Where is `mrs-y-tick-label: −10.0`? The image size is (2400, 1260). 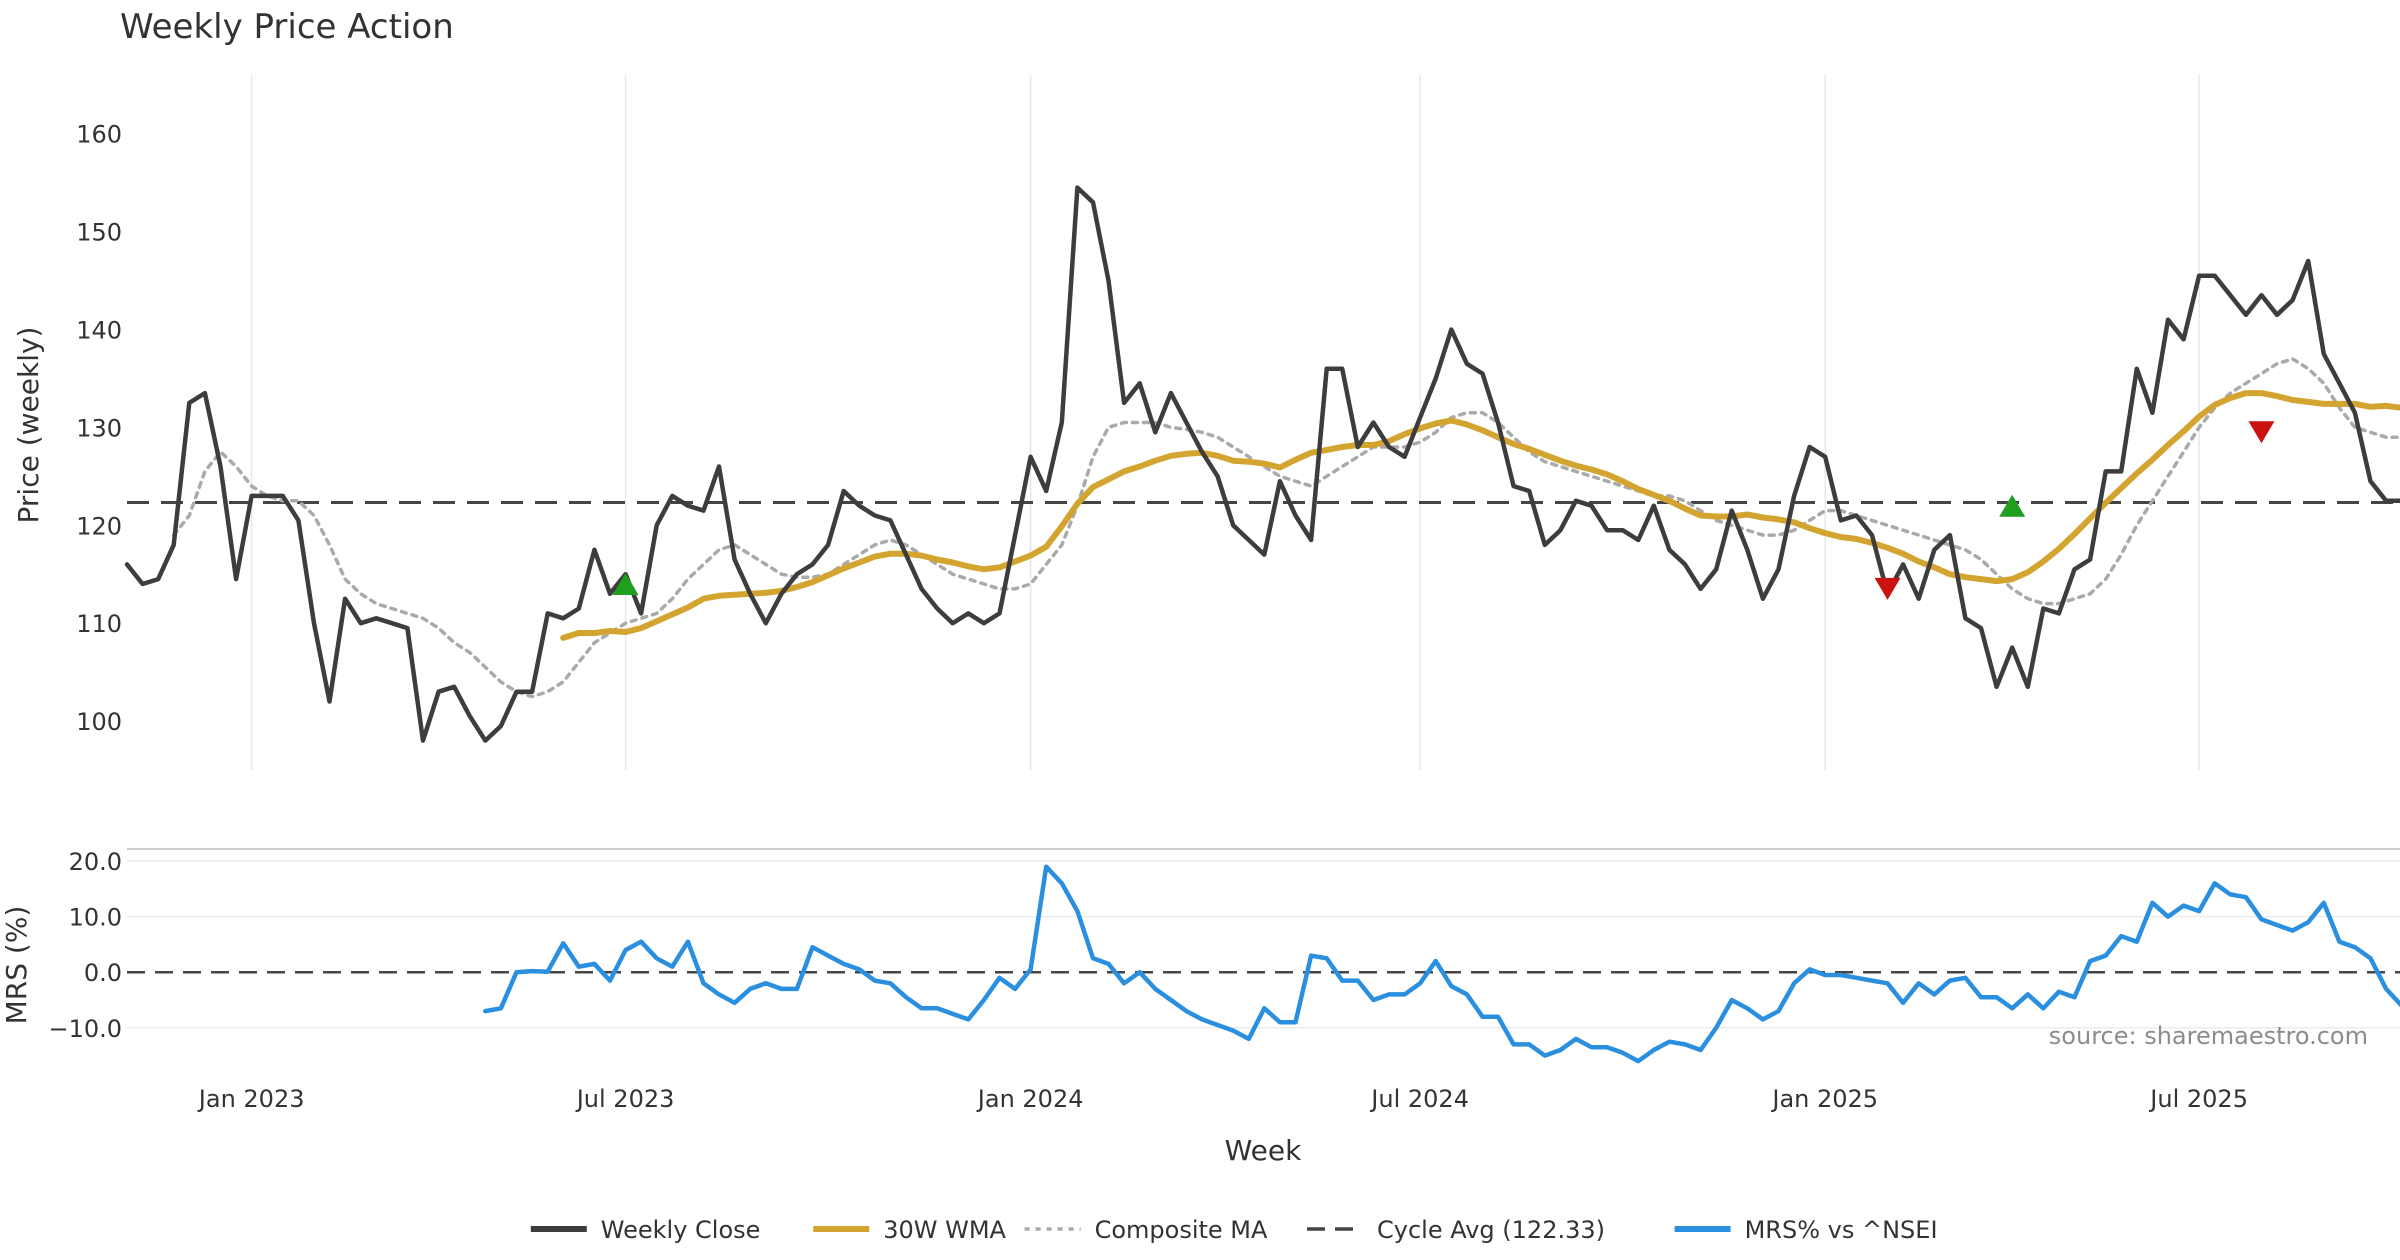 mrs-y-tick-label: −10.0 is located at coordinates (85, 1029).